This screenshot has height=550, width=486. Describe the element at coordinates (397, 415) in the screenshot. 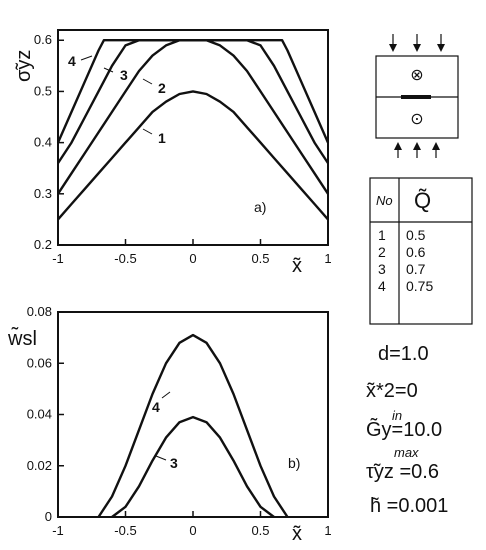

I see `param-g-sup: in` at that location.